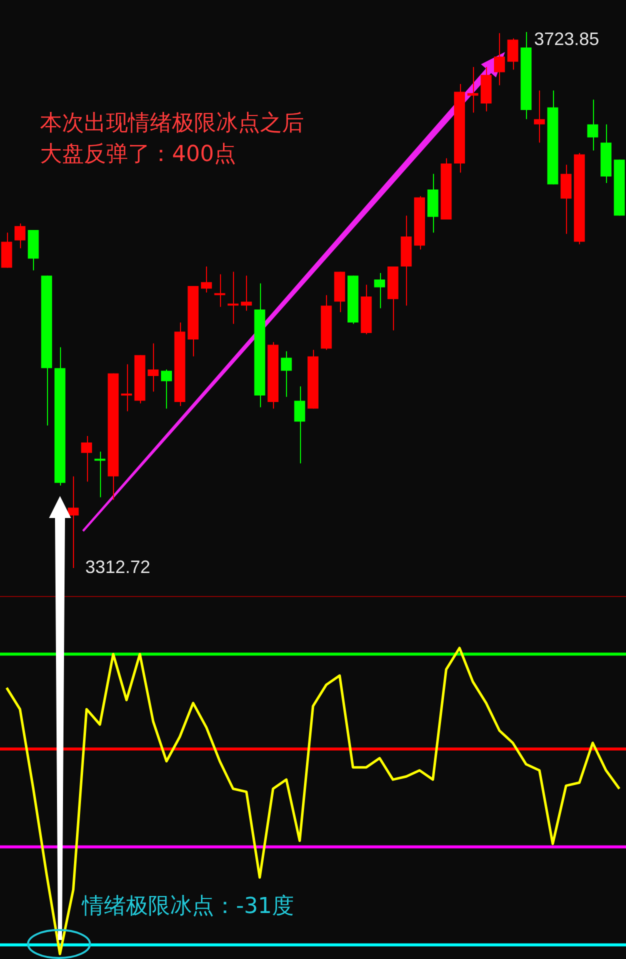  What do you see at coordinates (188, 907) in the screenshot?
I see `annotation: 情绪极限冰点：-31度` at bounding box center [188, 907].